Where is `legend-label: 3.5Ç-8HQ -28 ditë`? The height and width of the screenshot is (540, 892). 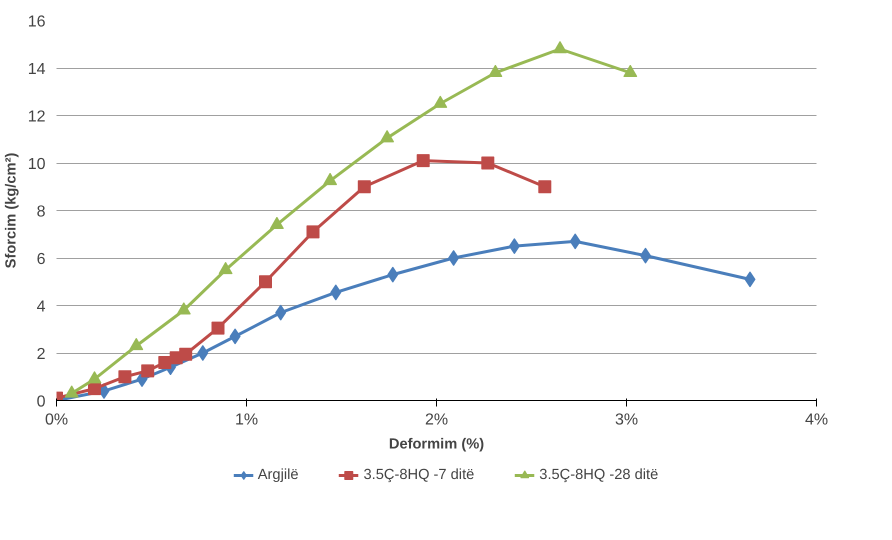
legend-label: 3.5Ç-8HQ -28 ditë is located at coordinates (598, 475).